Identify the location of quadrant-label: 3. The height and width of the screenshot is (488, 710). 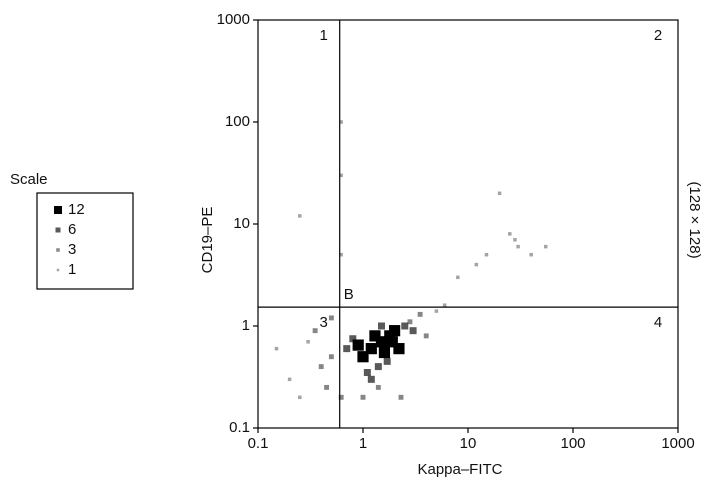
(324, 322).